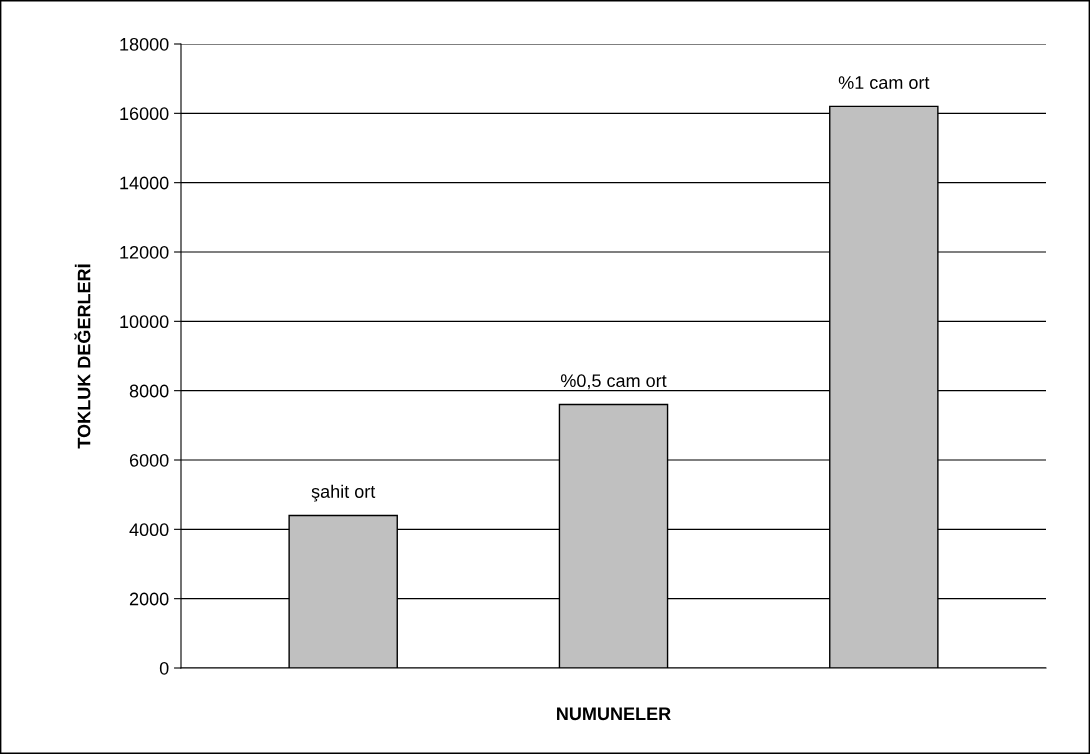 The image size is (1090, 754). Describe the element at coordinates (343, 493) in the screenshot. I see `x-tick-label: şahit ort` at that location.